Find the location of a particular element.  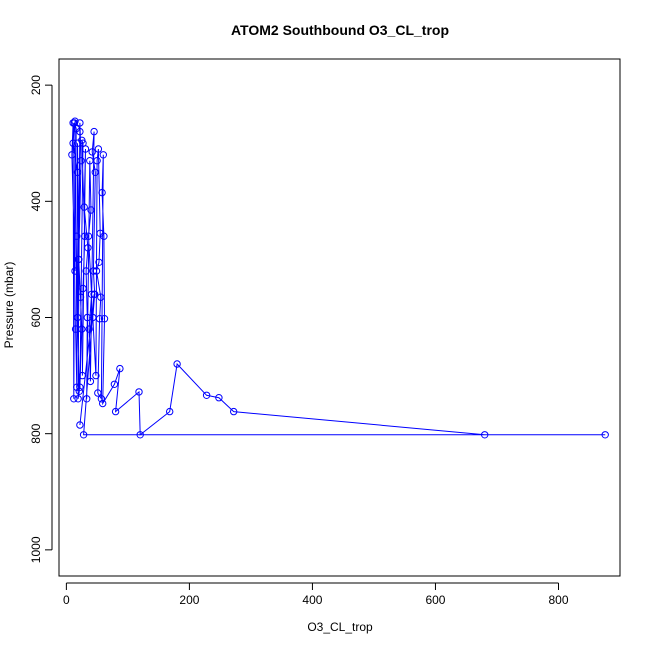

x-tick-label: 0 is located at coordinates (66, 600).